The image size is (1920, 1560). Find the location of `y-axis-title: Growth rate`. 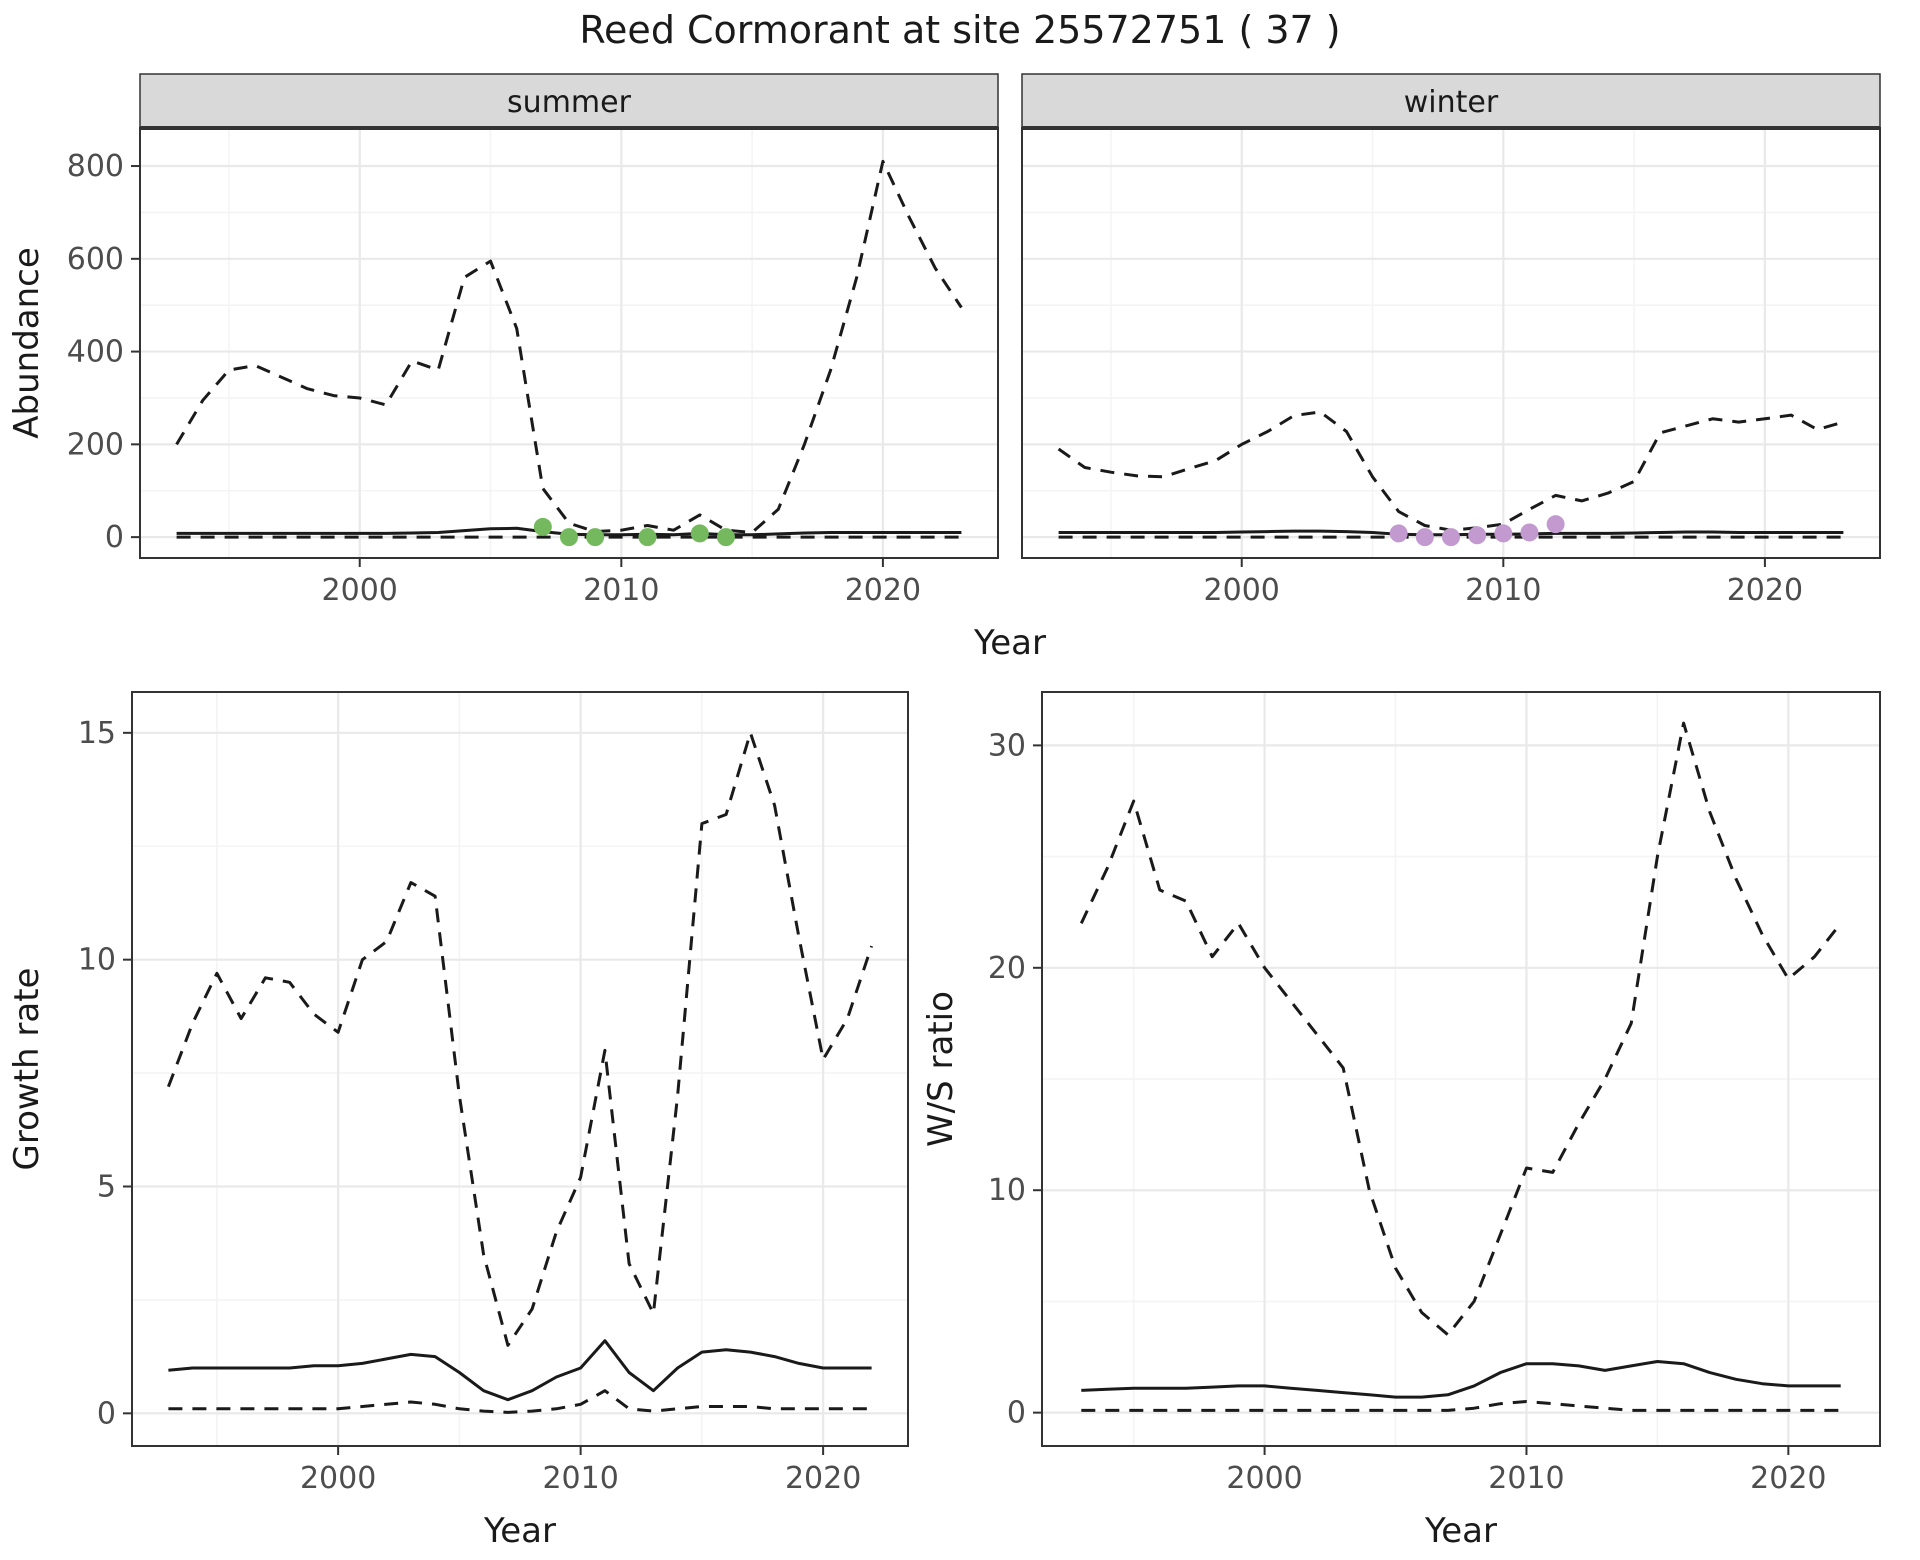

y-axis-title: Growth rate is located at coordinates (27, 1069).